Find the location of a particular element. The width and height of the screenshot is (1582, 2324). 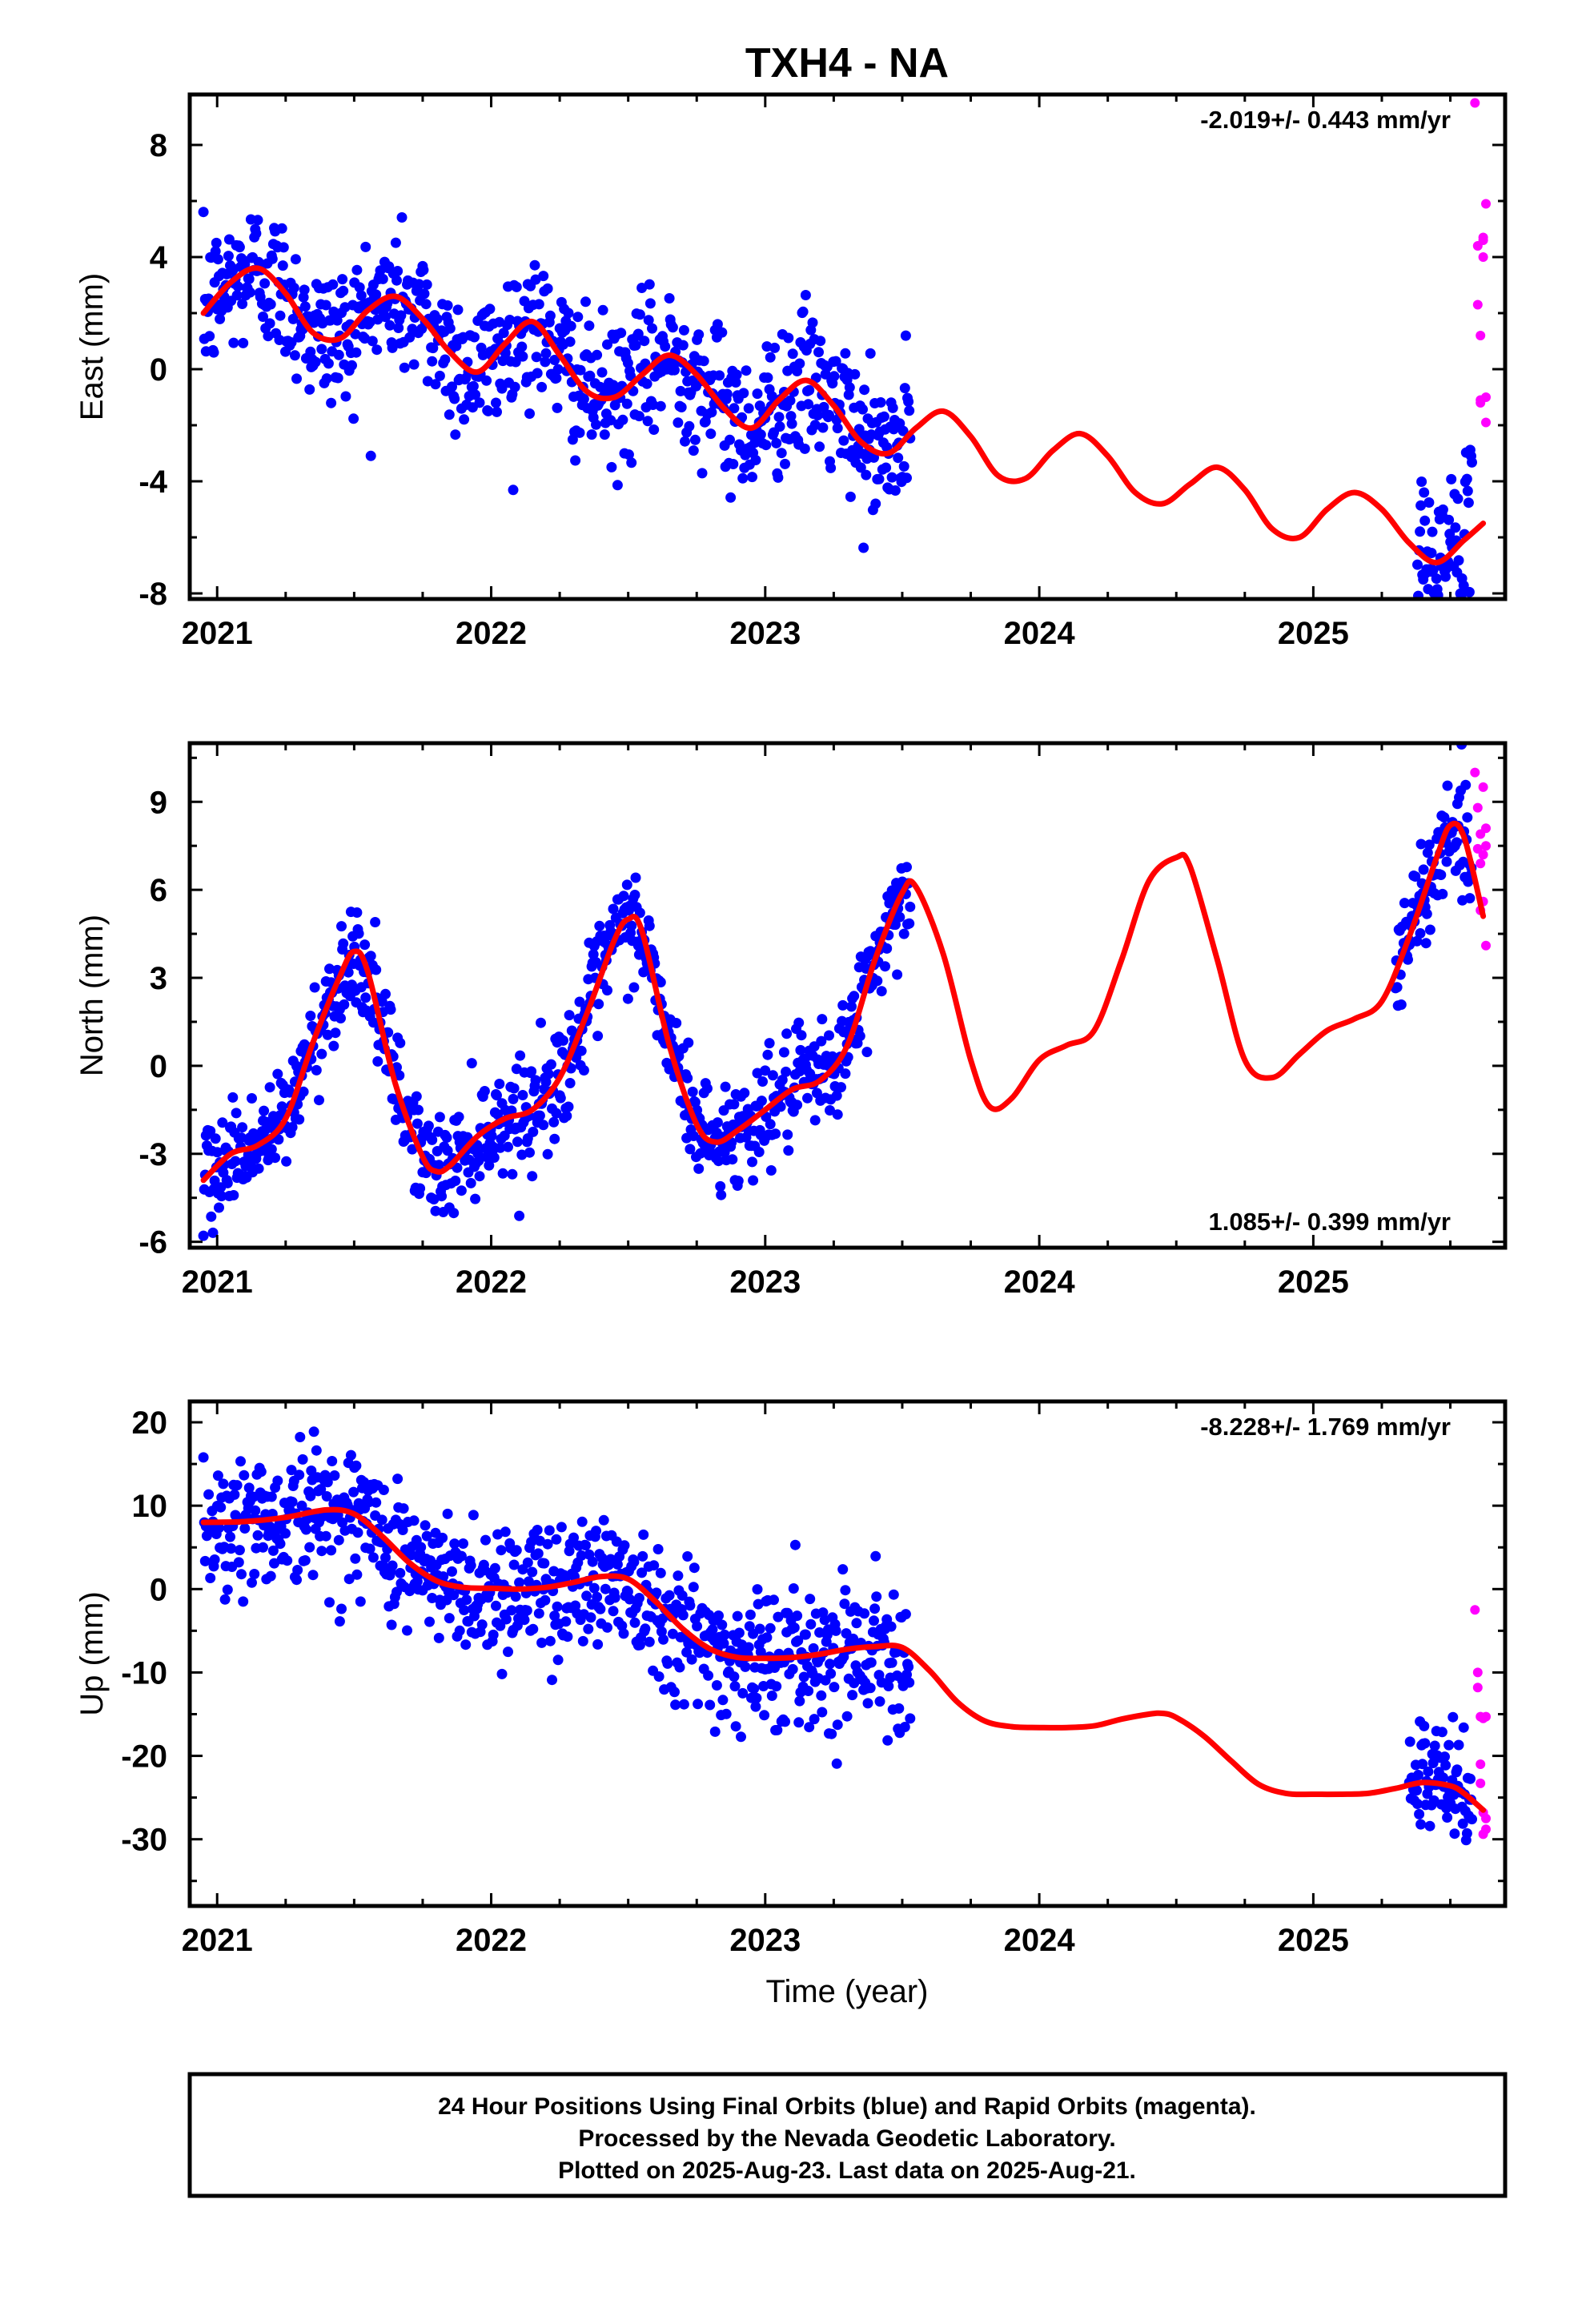

y-axis-label: East (mm) is located at coordinates (92, 346).